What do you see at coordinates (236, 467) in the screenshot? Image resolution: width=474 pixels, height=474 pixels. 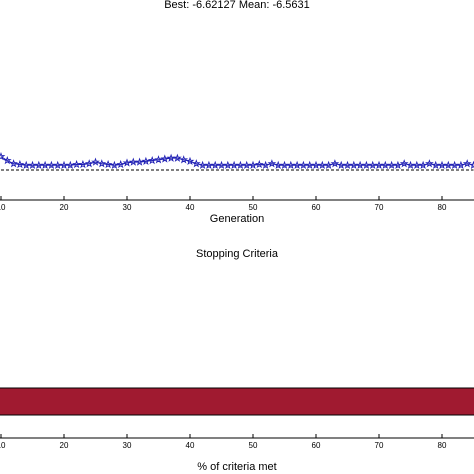 I see `x-axis-label: % of criteria met` at bounding box center [236, 467].